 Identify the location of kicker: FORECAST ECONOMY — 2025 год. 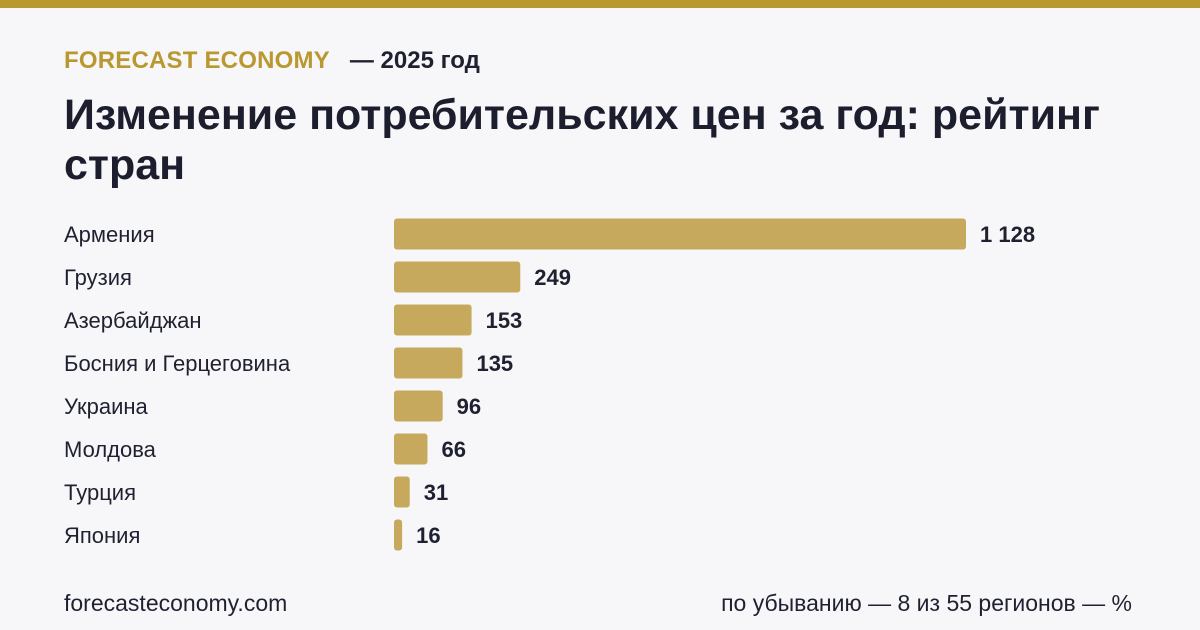
(272, 61).